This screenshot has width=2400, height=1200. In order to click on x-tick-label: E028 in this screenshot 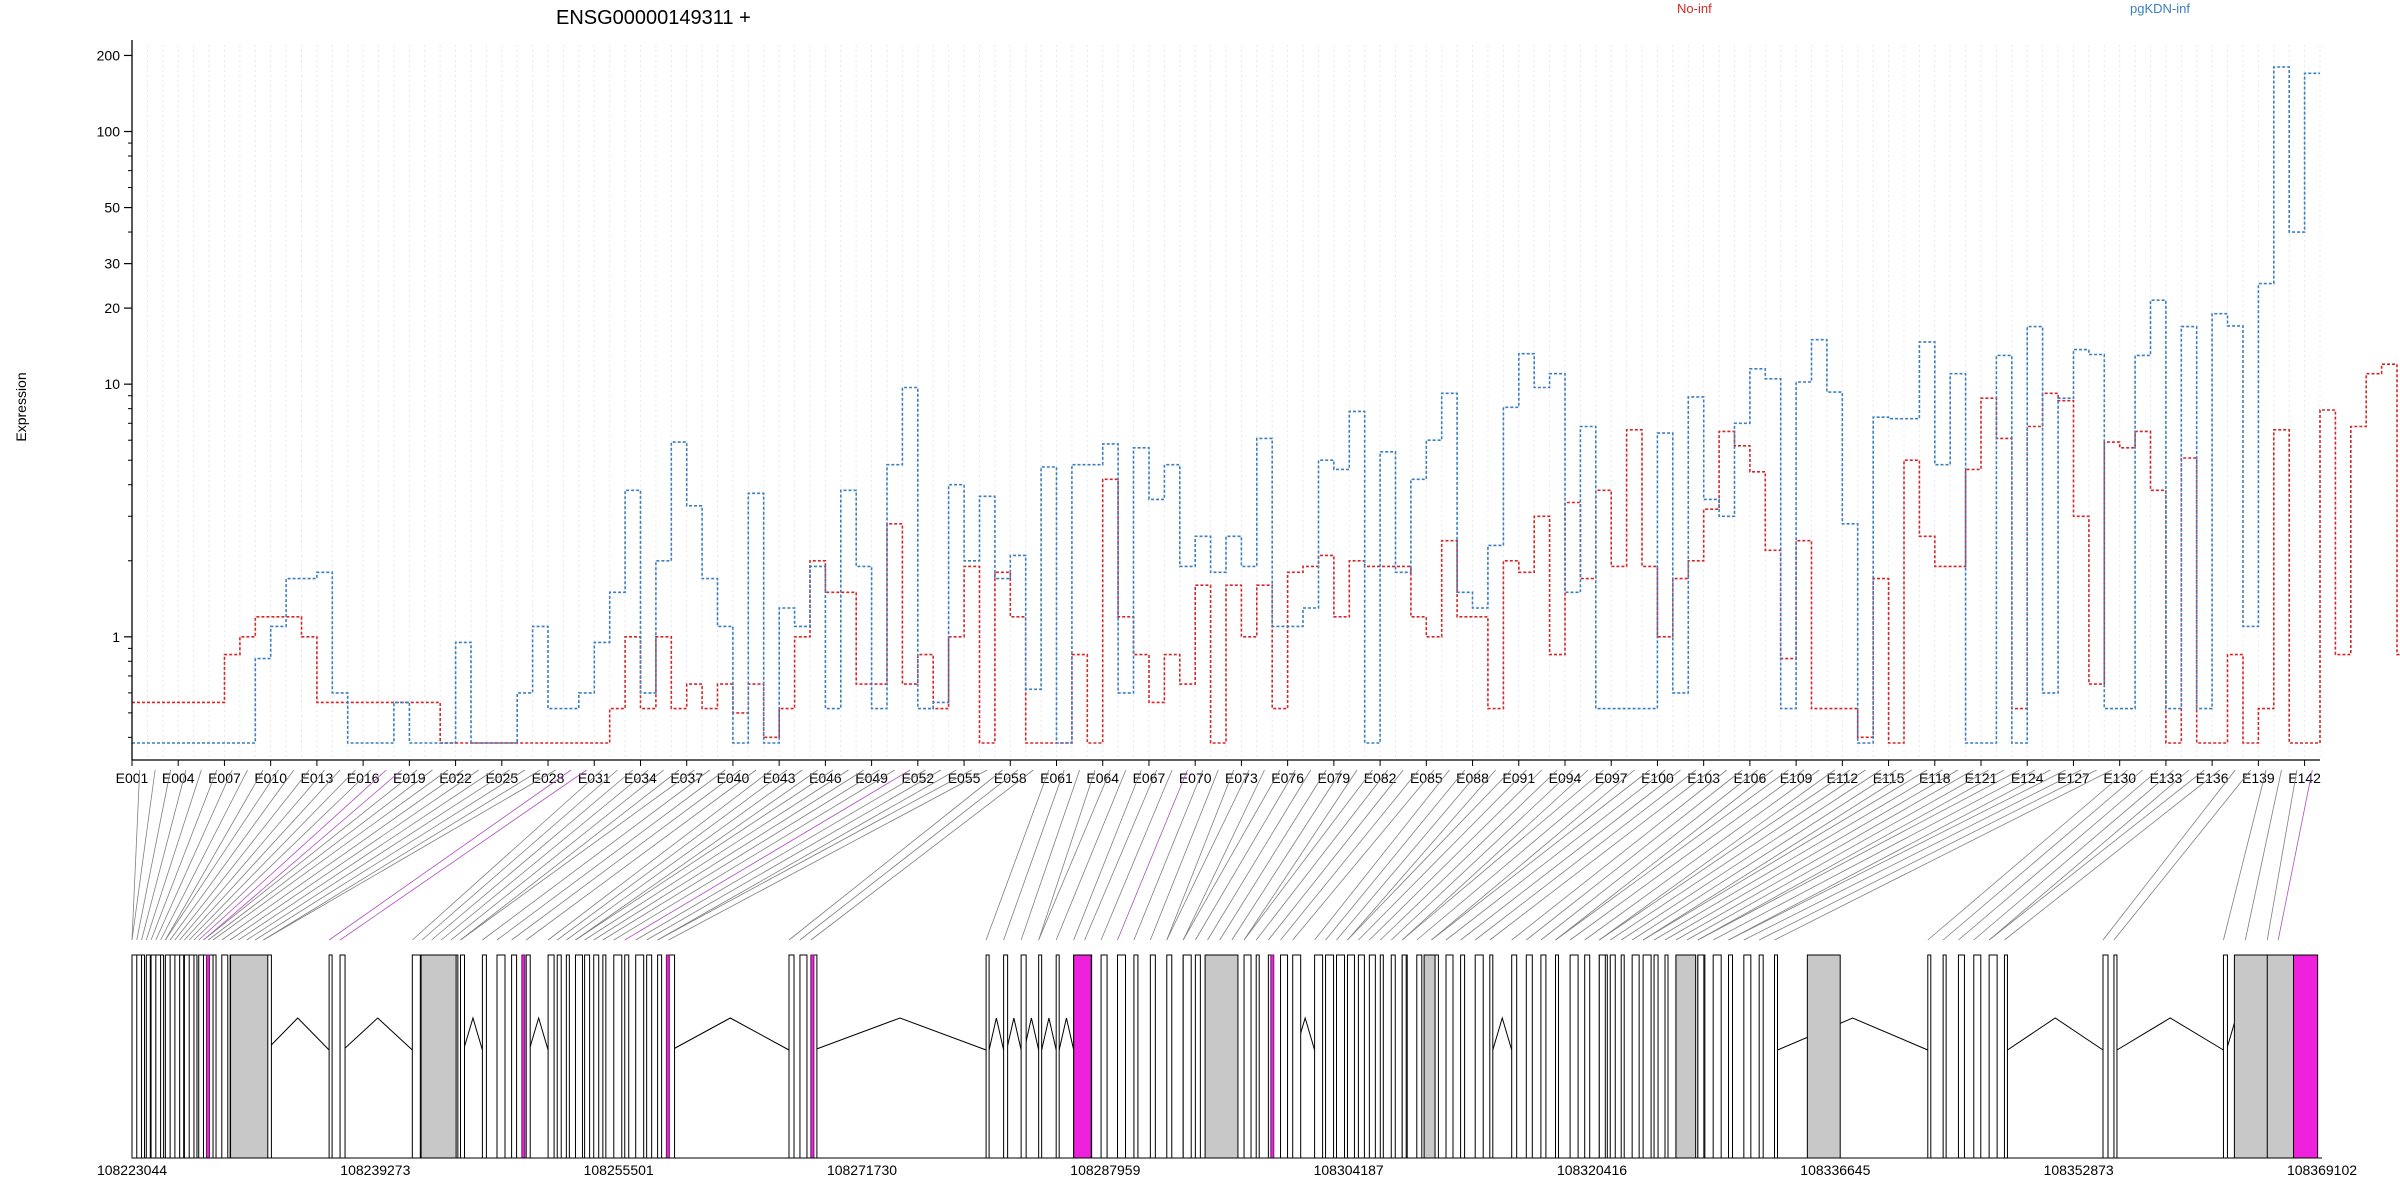, I will do `click(548, 778)`.